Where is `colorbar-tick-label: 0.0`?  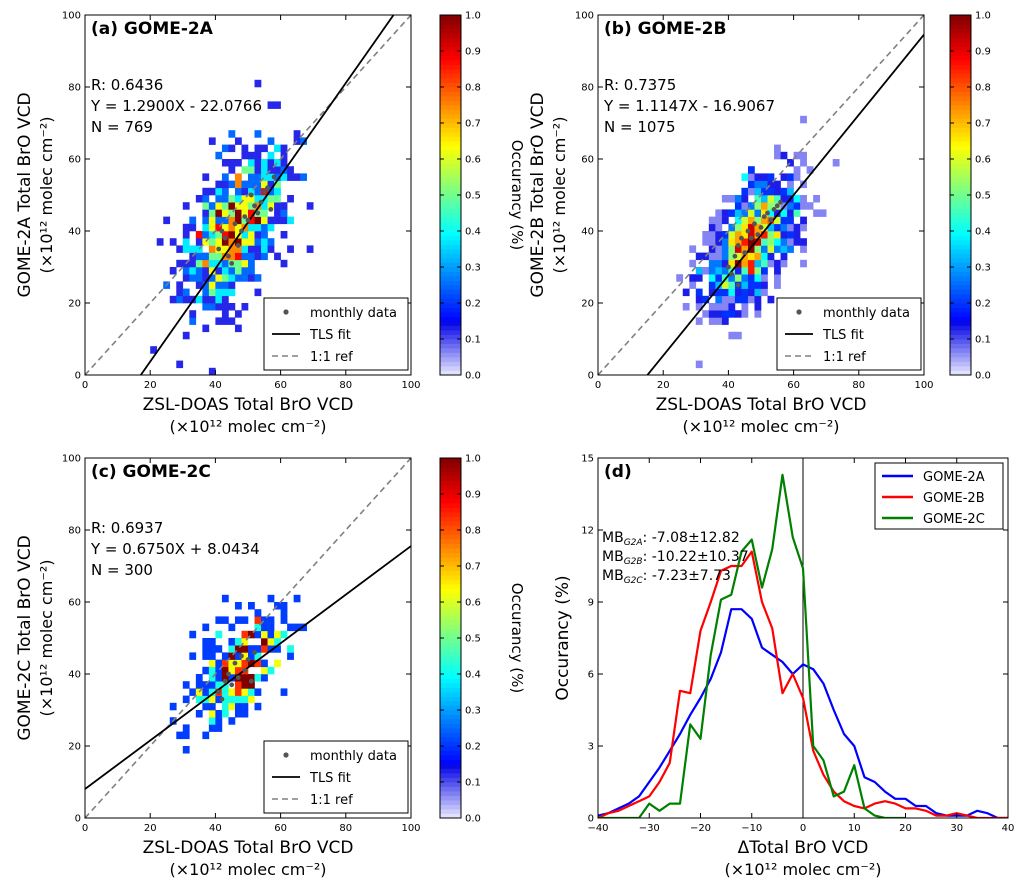
colorbar-tick-label: 0.0 is located at coordinates (473, 819).